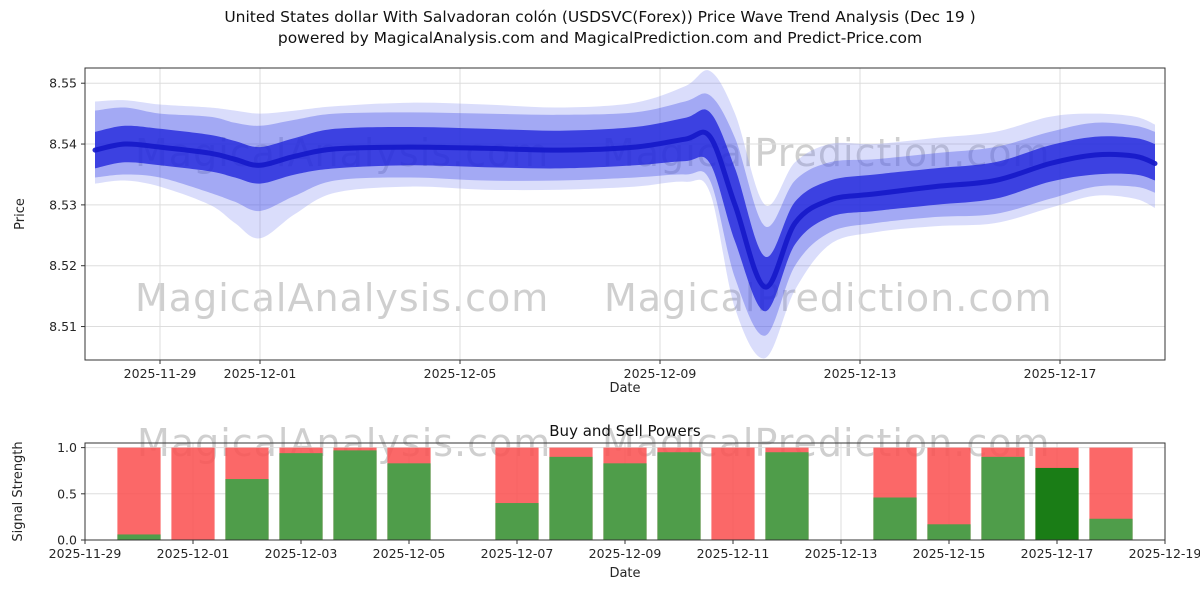  What do you see at coordinates (517, 553) in the screenshot?
I see `x-tick-label: 2025-12-07` at bounding box center [517, 553].